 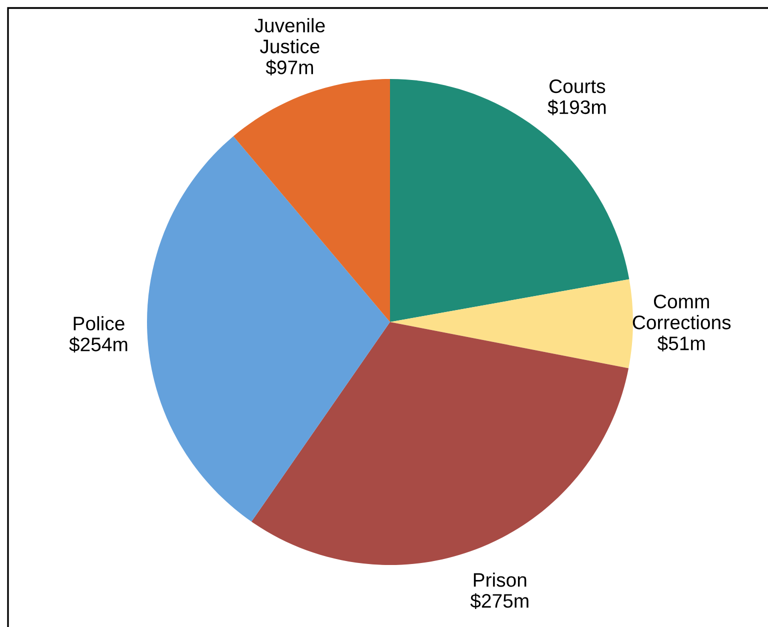 I want to click on data-label: $97m, so click(x=289, y=68).